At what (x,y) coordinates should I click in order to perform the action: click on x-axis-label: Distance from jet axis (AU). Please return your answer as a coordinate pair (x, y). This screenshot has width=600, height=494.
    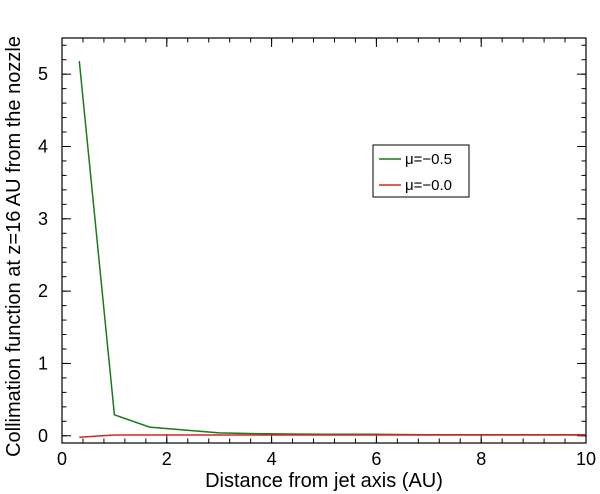
    Looking at the image, I should click on (324, 481).